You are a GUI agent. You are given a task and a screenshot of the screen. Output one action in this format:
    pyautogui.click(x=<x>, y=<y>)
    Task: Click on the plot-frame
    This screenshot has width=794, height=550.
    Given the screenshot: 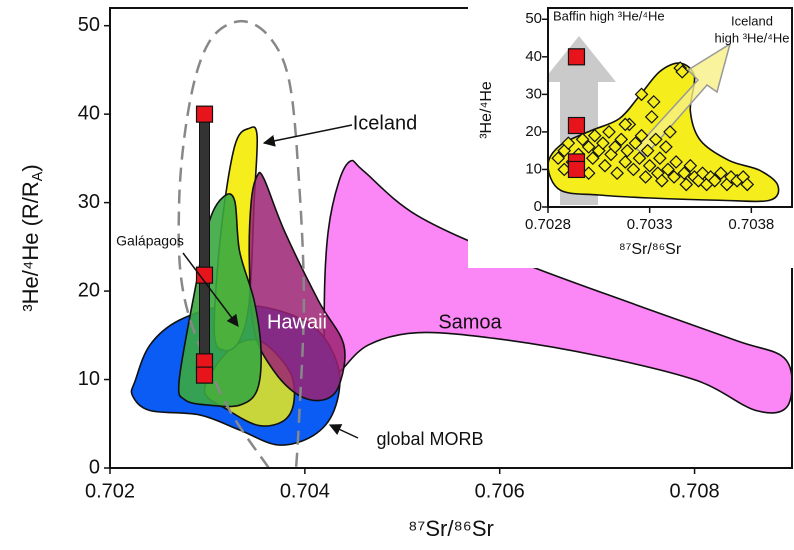 What is the action you would take?
    pyautogui.click(x=670, y=107)
    